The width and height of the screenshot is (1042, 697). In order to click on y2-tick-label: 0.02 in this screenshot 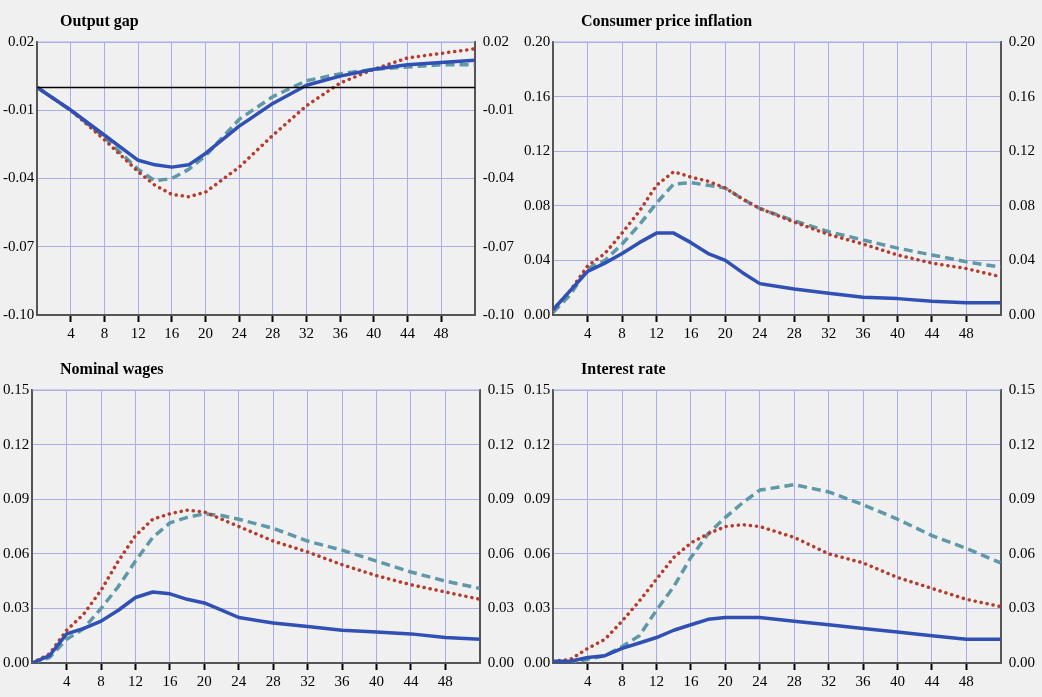, I will do `click(495, 40)`.